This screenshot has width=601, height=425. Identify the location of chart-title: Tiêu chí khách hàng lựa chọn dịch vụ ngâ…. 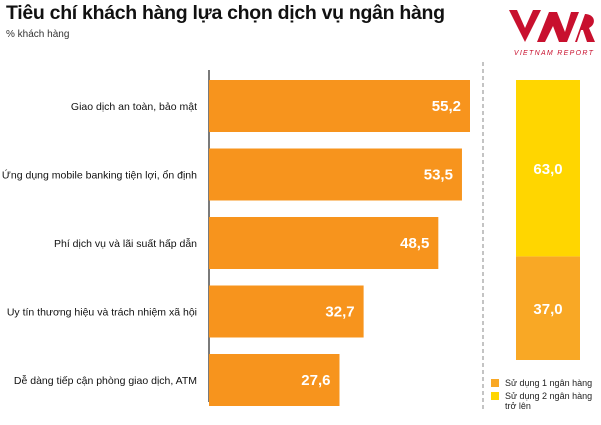
(225, 13).